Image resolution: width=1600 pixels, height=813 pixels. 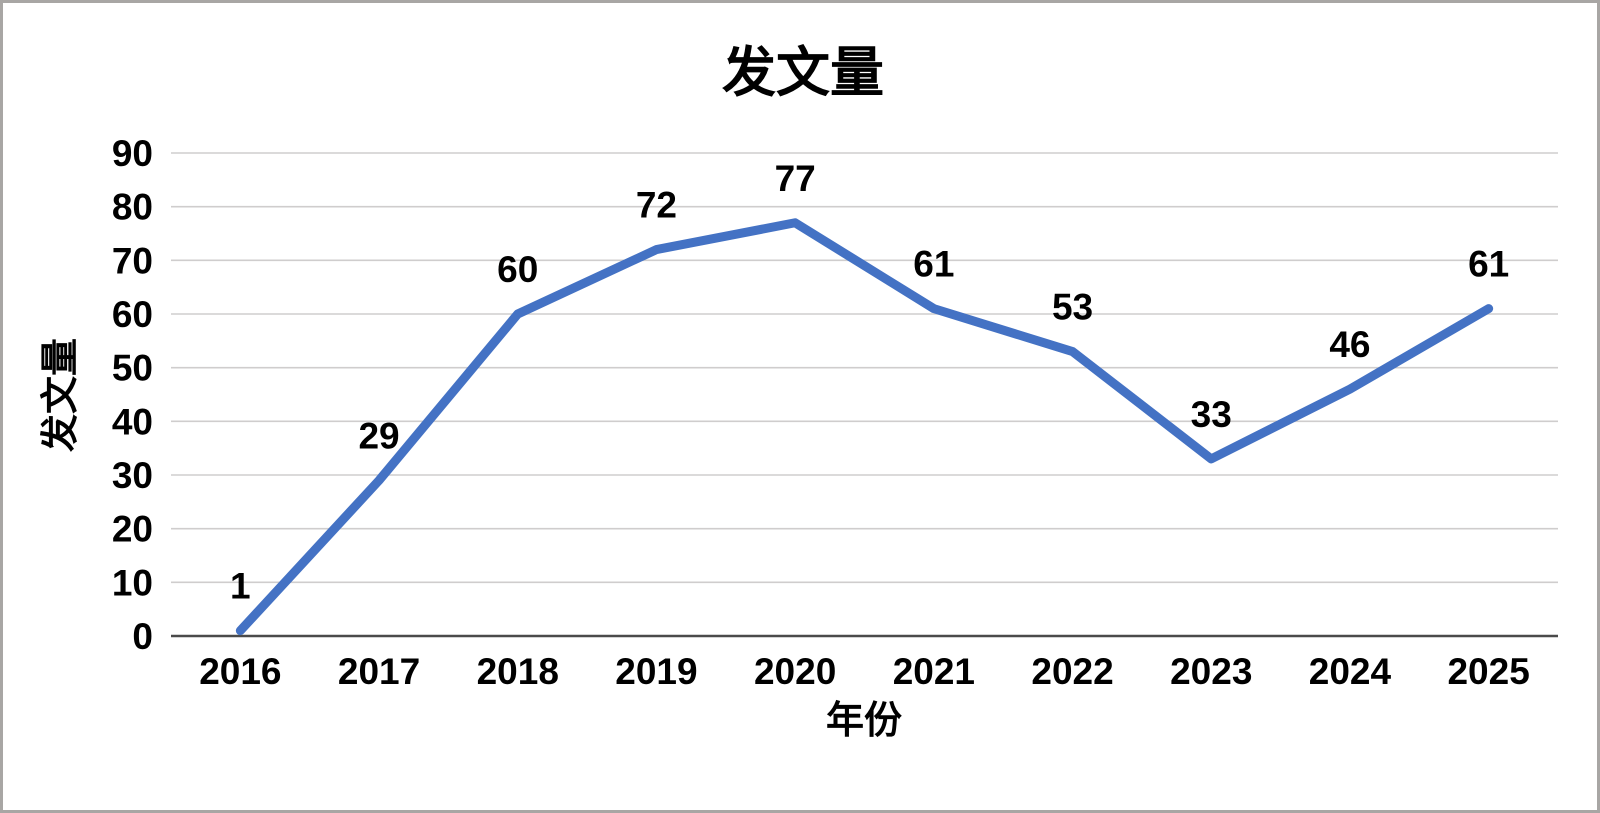 What do you see at coordinates (132, 207) in the screenshot?
I see `y-tick-label: 80` at bounding box center [132, 207].